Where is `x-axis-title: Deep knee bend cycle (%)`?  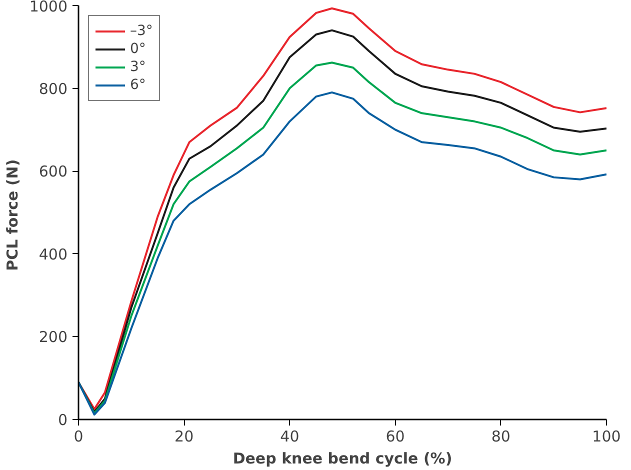
x-axis-title: Deep knee bend cycle (%) is located at coordinates (342, 459).